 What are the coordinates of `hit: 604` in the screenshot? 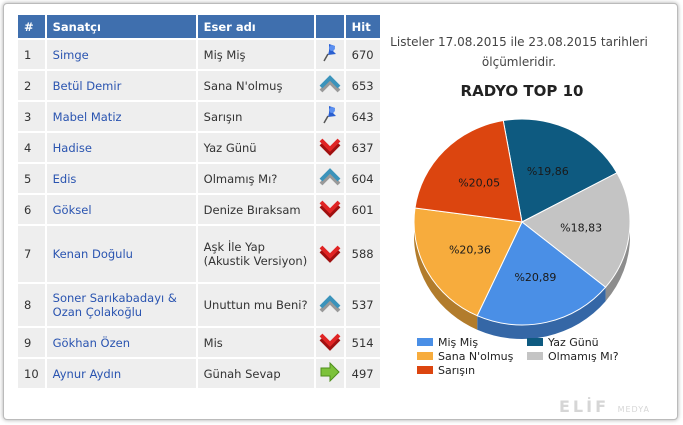 It's located at (362, 178).